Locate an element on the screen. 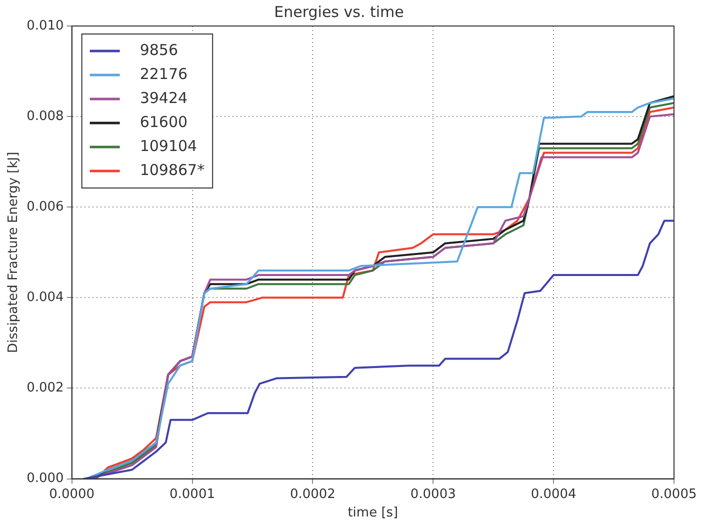 Image resolution: width=702 pixels, height=521 pixels. chart-title: Energies vs. time is located at coordinates (339, 11).